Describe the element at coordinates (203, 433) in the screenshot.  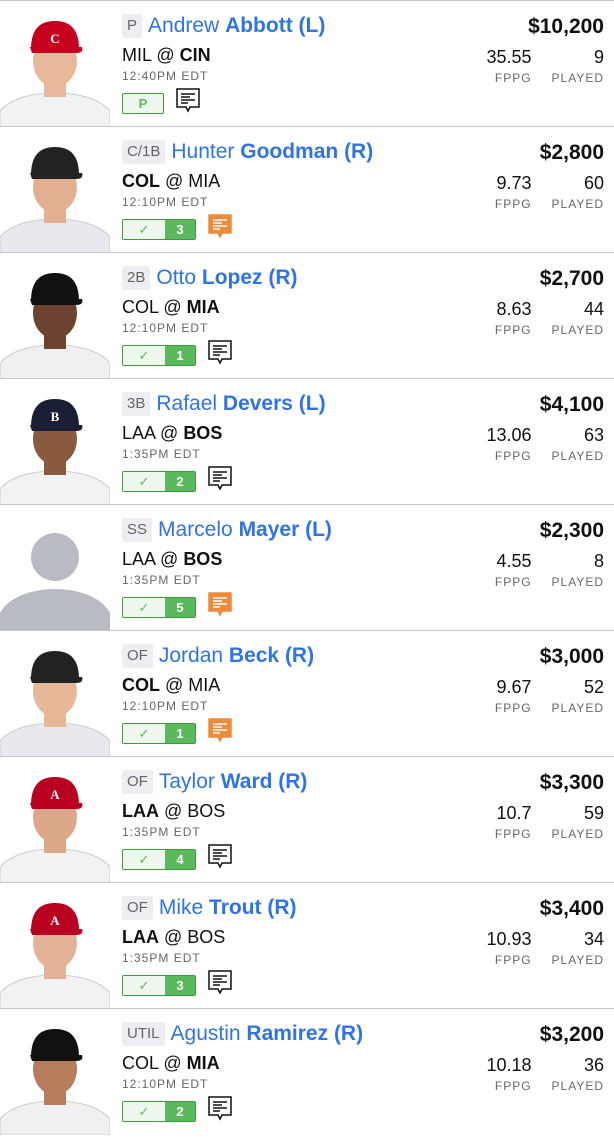
I see `home-team: BOS` at that location.